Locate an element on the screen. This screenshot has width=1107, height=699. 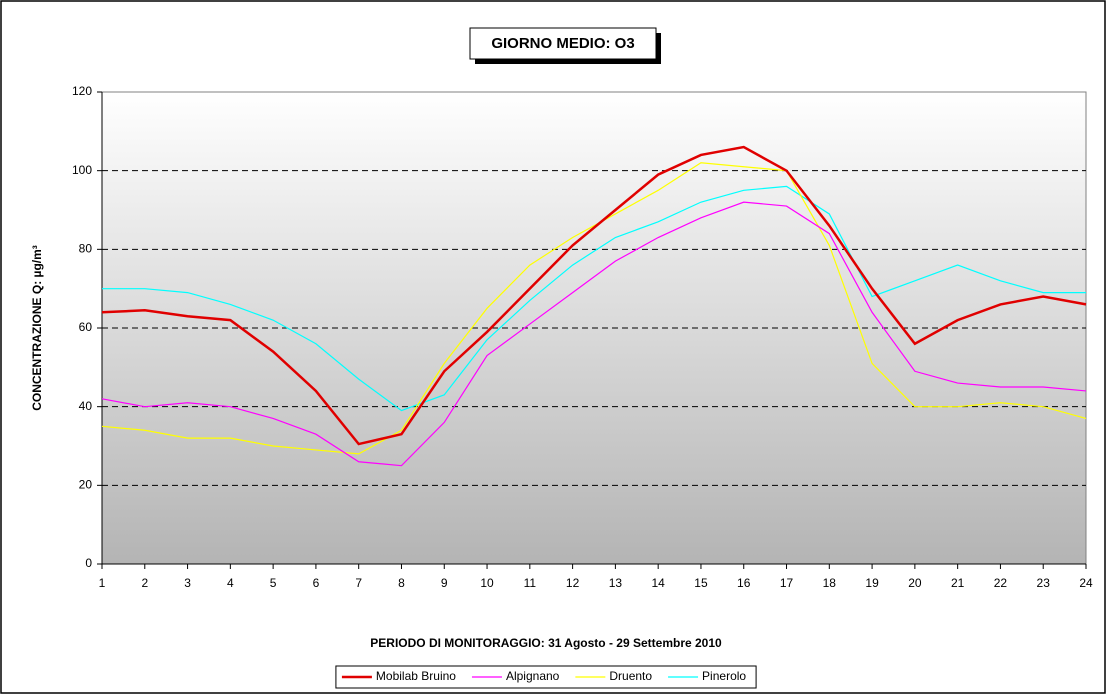
legend-box is located at coordinates (546, 677).